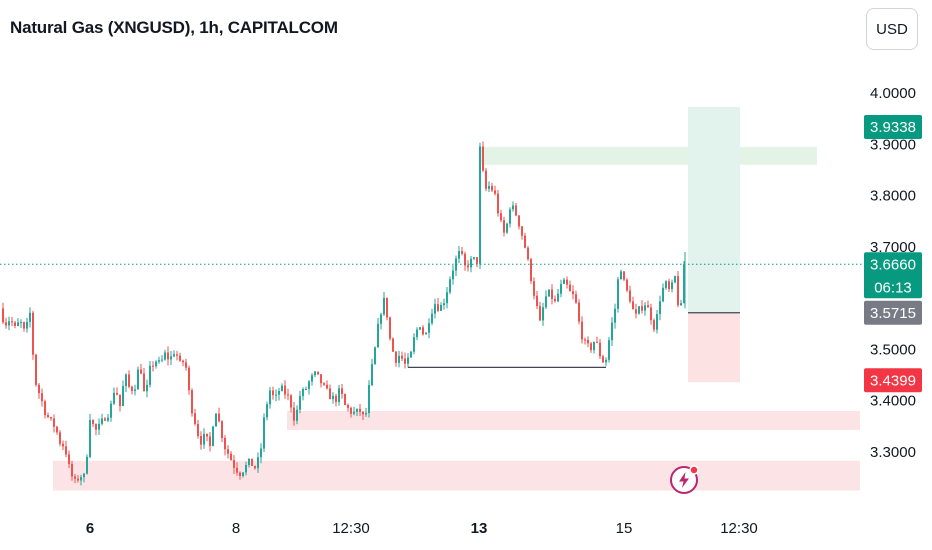 This screenshot has height=550, width=932. I want to click on svg-text: 3.5715, so click(893, 313).